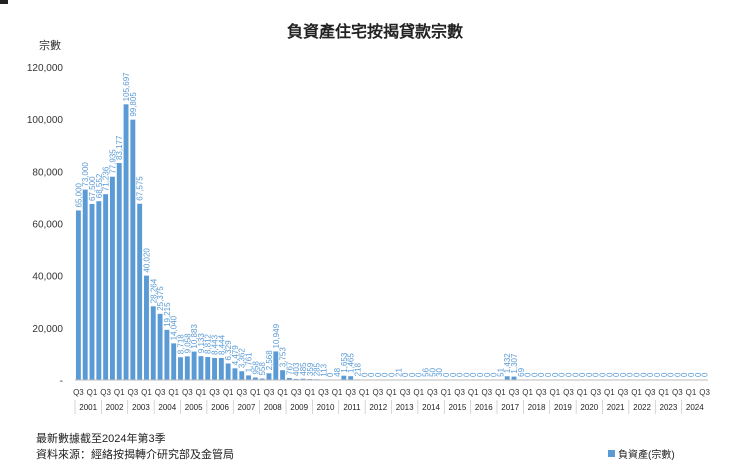 This screenshot has width=750, height=468. Describe the element at coordinates (405, 407) in the screenshot. I see `year-label: 2013` at that location.